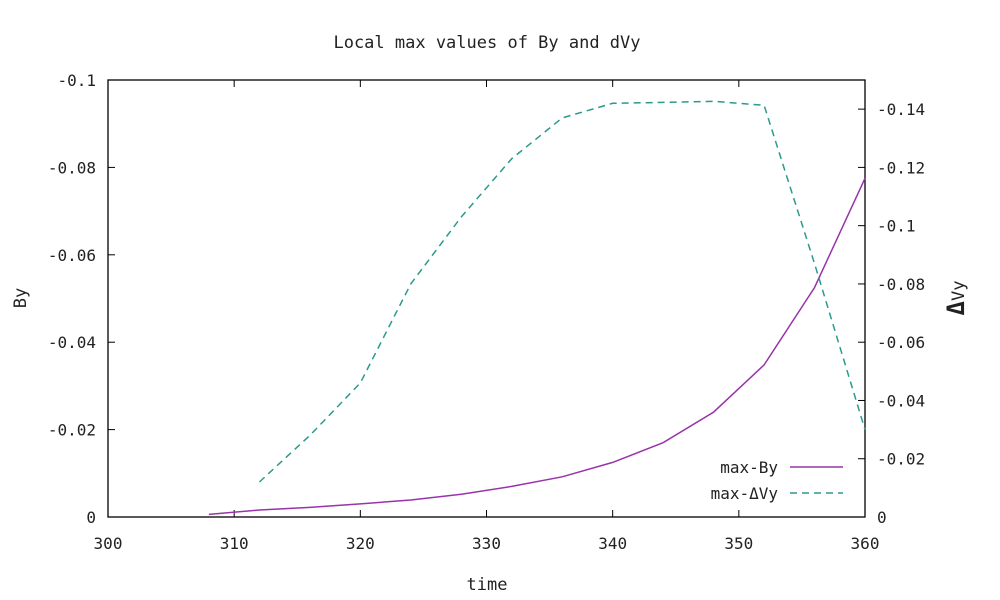  What do you see at coordinates (108, 543) in the screenshot?
I see `x-tick-label: 300` at bounding box center [108, 543].